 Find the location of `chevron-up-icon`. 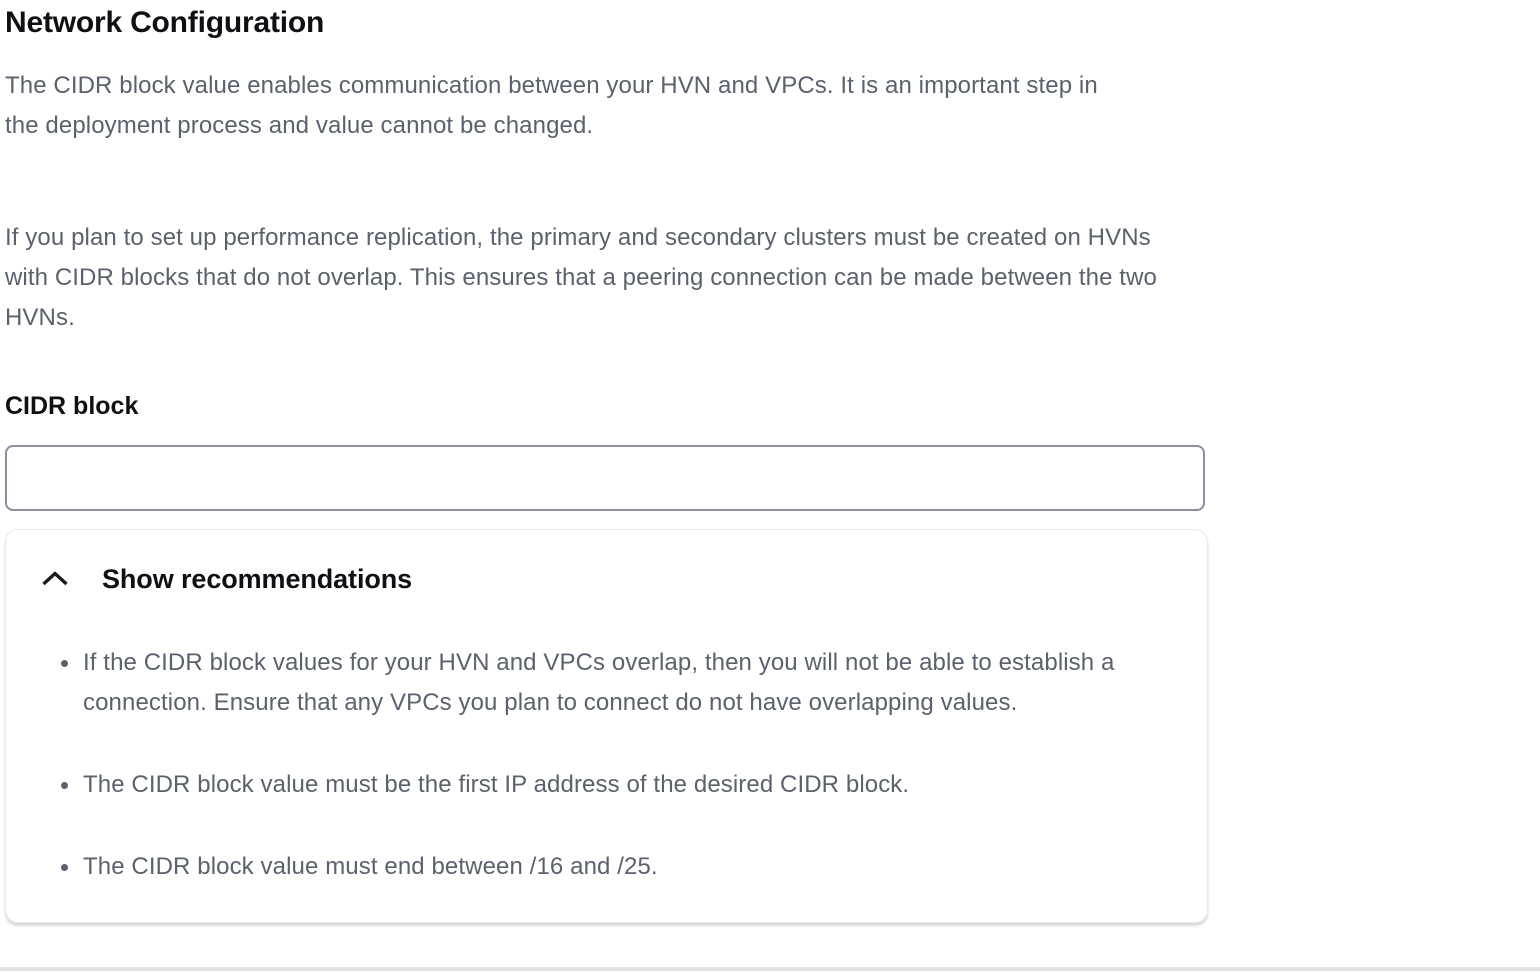

chevron-up-icon is located at coordinates (55, 579).